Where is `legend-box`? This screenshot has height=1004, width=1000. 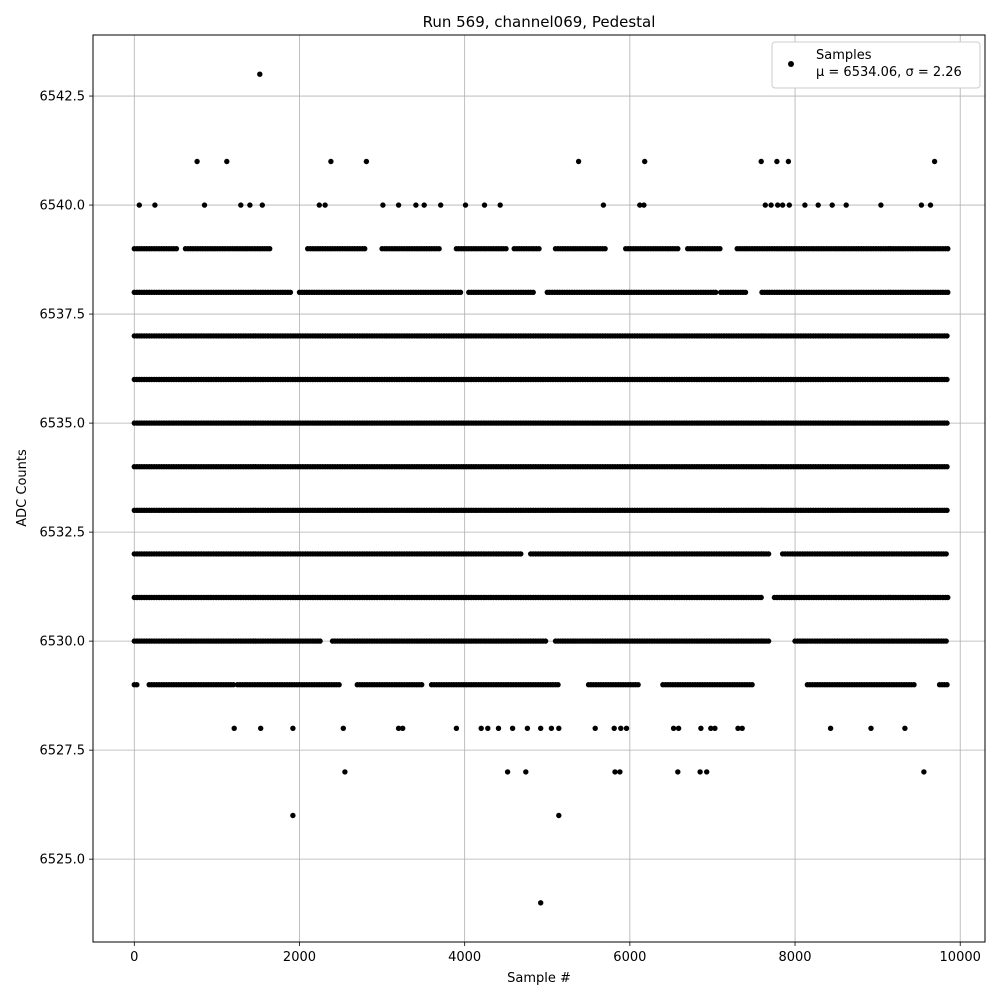 legend-box is located at coordinates (876, 65).